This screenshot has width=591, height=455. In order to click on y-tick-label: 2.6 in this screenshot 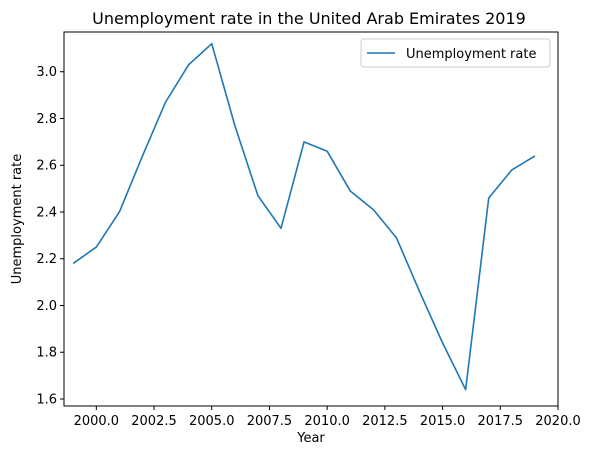, I will do `click(46, 166)`.